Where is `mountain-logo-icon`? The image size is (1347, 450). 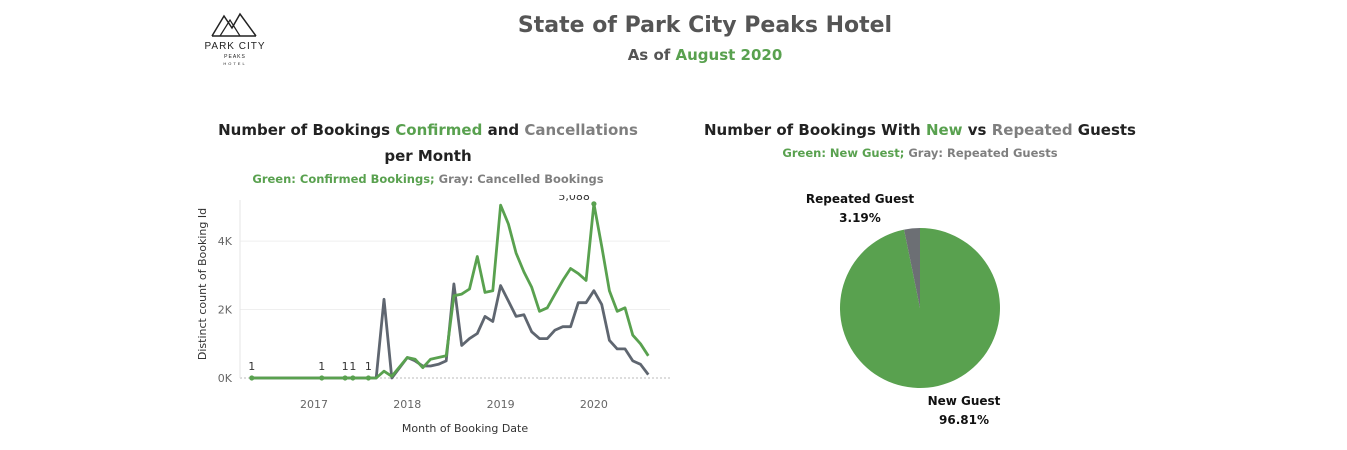
mountain-logo-icon is located at coordinates (234, 24).